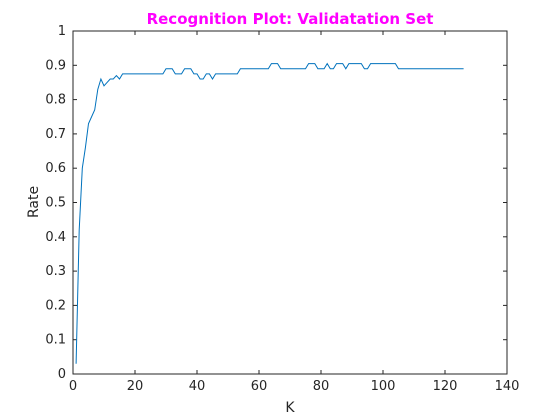 This screenshot has width=560, height=420. Describe the element at coordinates (321, 386) in the screenshot. I see `x-tick-label: 80` at that location.